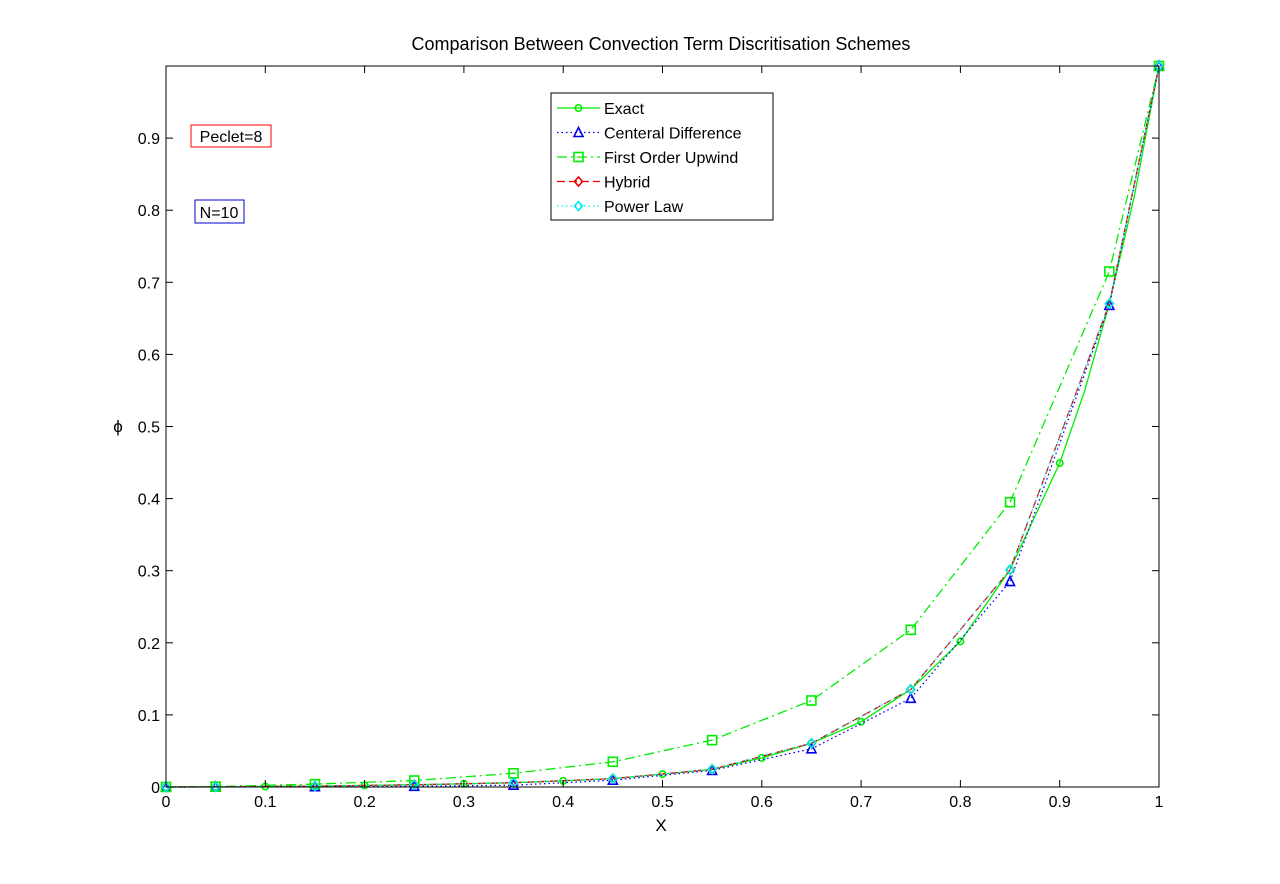 This screenshot has height=884, width=1280. Describe the element at coordinates (149, 572) in the screenshot. I see `y-tick-label: 0.3` at that location.